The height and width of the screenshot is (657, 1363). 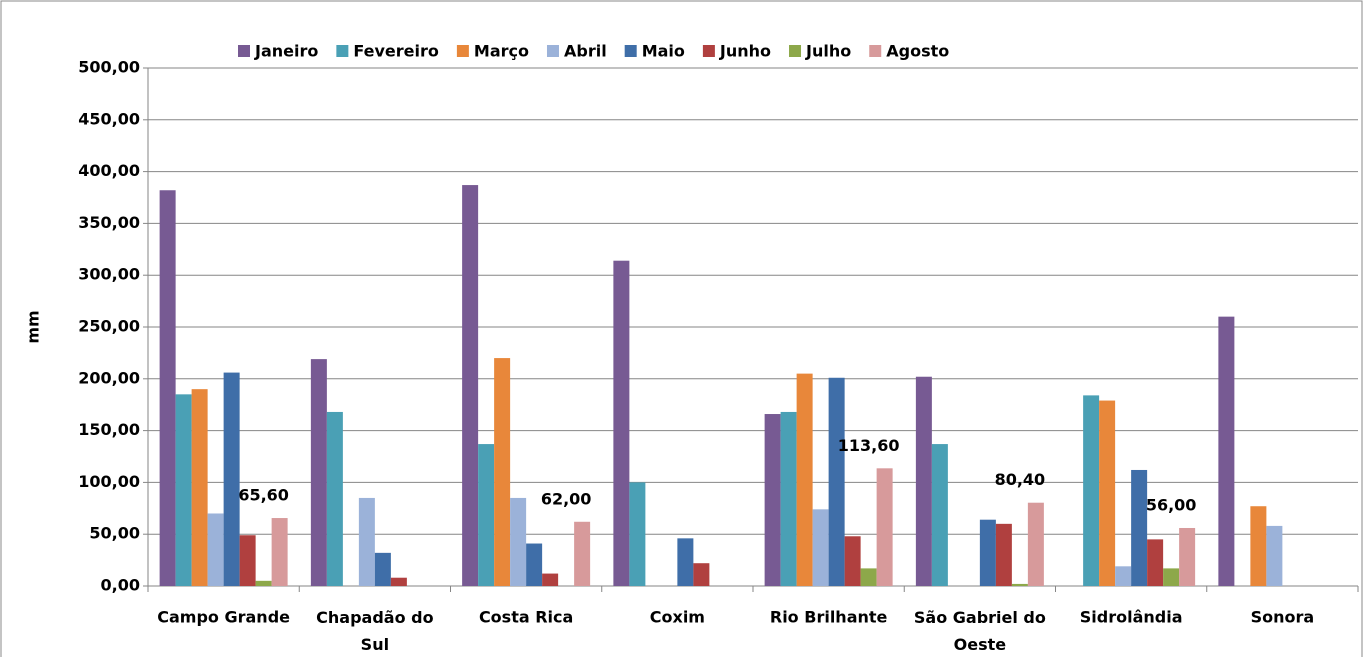 What do you see at coordinates (585, 51) in the screenshot?
I see `legend-label: Abril` at bounding box center [585, 51].